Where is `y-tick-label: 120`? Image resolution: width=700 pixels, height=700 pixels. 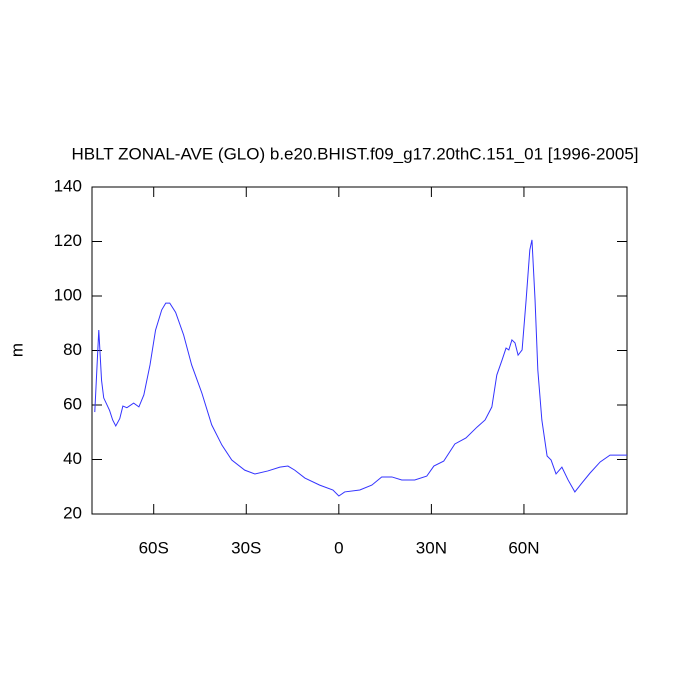 y-tick-label: 120 is located at coordinates (68, 240).